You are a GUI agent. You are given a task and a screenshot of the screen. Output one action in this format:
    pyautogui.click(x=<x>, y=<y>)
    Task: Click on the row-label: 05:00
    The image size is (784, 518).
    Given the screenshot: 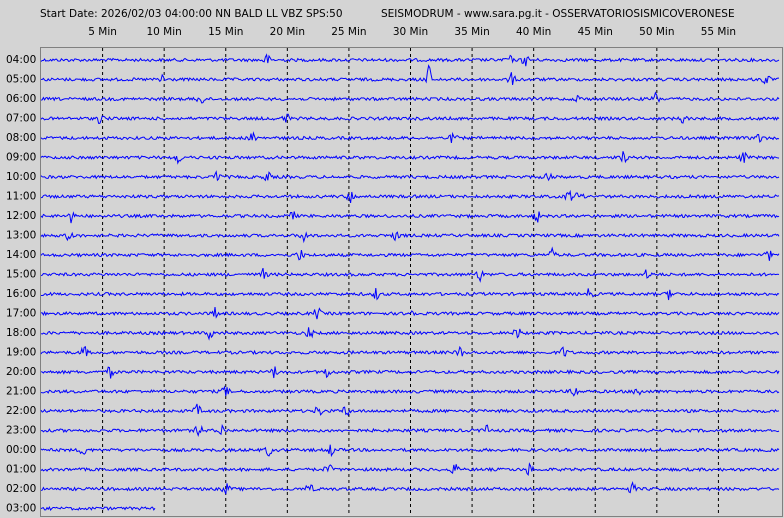 What is the action you would take?
    pyautogui.click(x=21, y=80)
    